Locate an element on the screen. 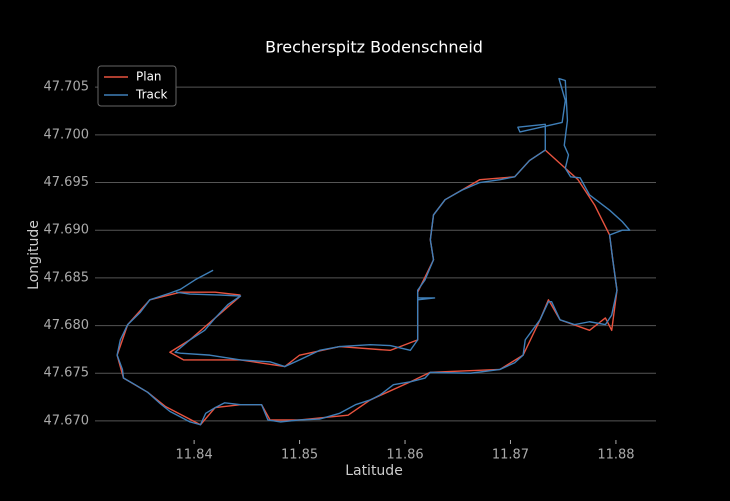 Image resolution: width=730 pixels, height=501 pixels. legend: Plan Track is located at coordinates (137, 86).